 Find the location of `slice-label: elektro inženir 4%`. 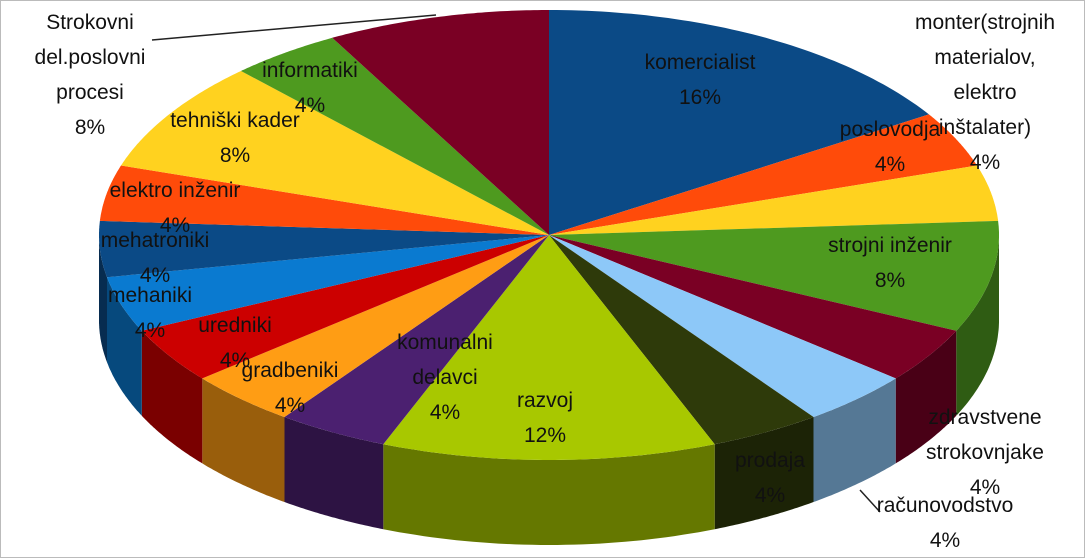

slice-label: elektro inženir 4% is located at coordinates (175, 208).